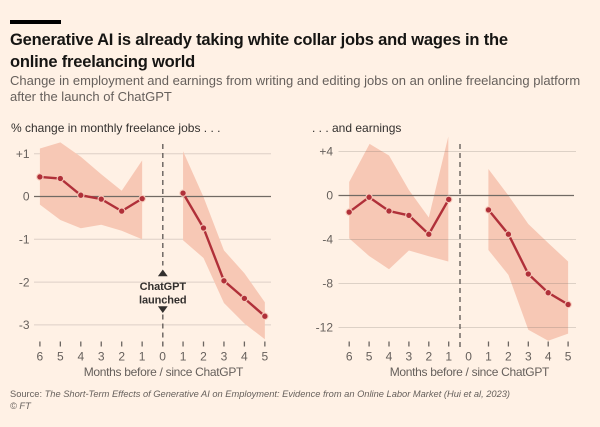 This screenshot has width=600, height=427. I want to click on svg-text: -8, so click(327, 284).